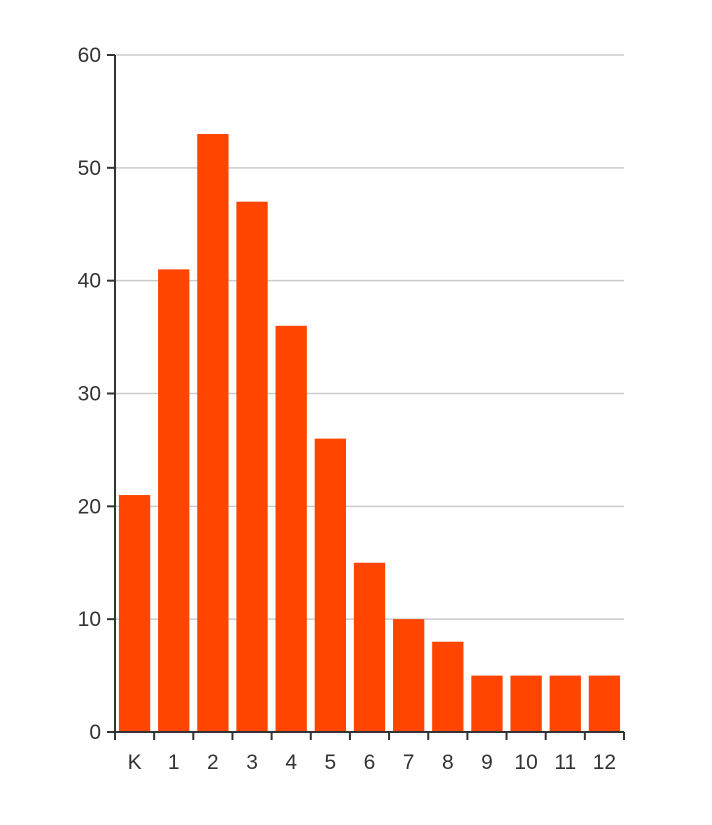 This screenshot has width=712, height=825. Describe the element at coordinates (213, 762) in the screenshot. I see `x-tick-label: 2` at that location.